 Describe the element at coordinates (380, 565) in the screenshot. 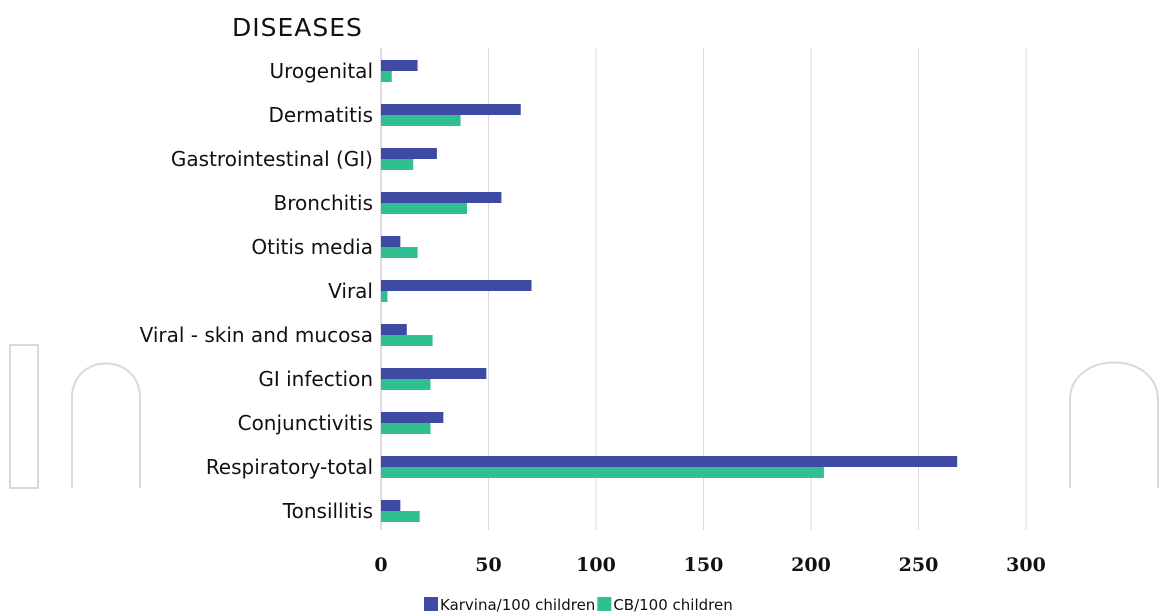

I see `x-tick-label: 0` at that location.